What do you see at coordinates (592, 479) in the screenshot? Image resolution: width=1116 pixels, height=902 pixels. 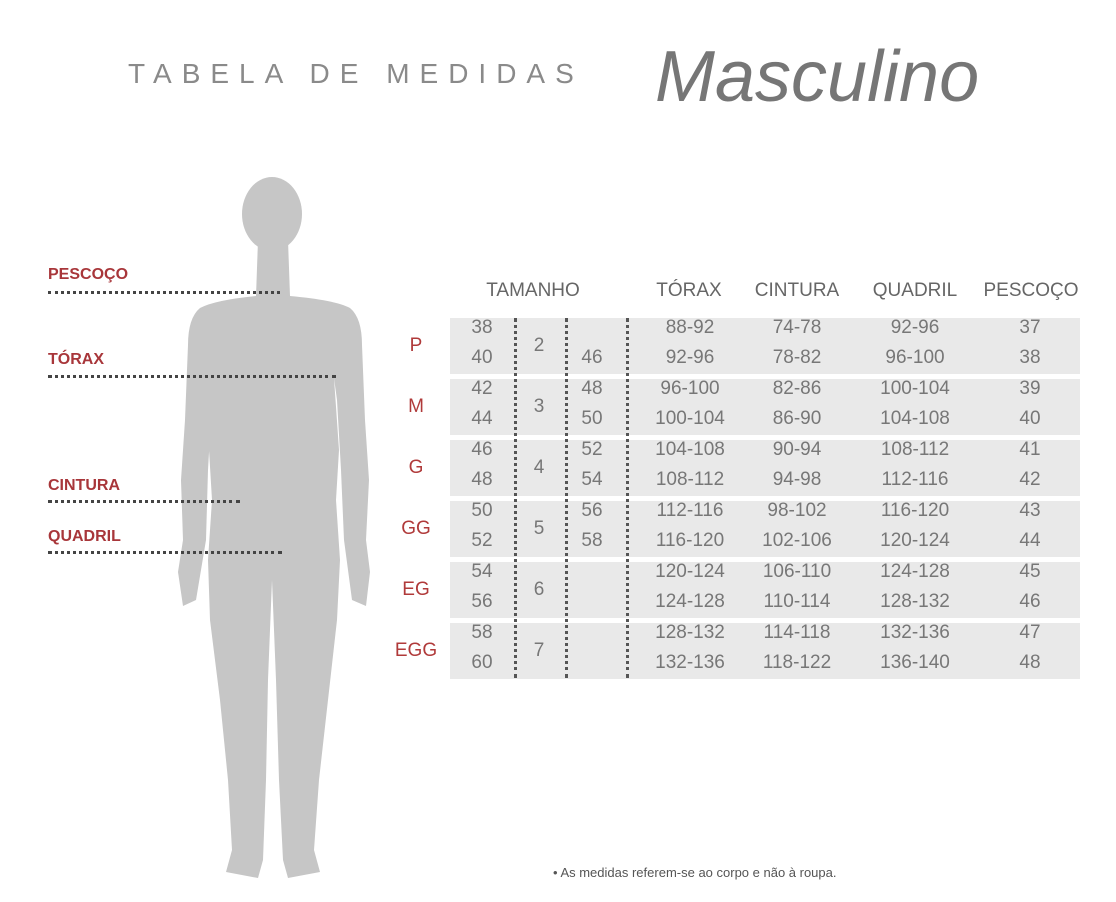 I see `cell-alt: 54` at bounding box center [592, 479].